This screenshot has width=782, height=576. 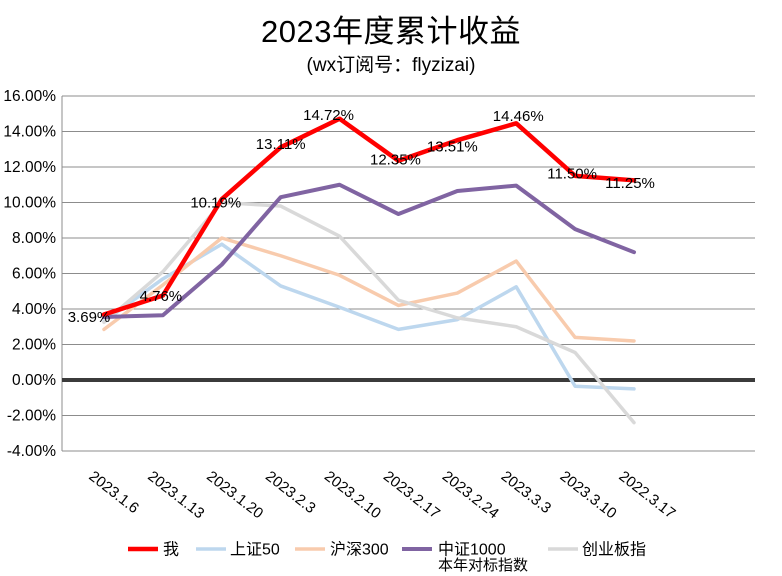 I want to click on data-label: 10.19%, so click(x=215, y=203).